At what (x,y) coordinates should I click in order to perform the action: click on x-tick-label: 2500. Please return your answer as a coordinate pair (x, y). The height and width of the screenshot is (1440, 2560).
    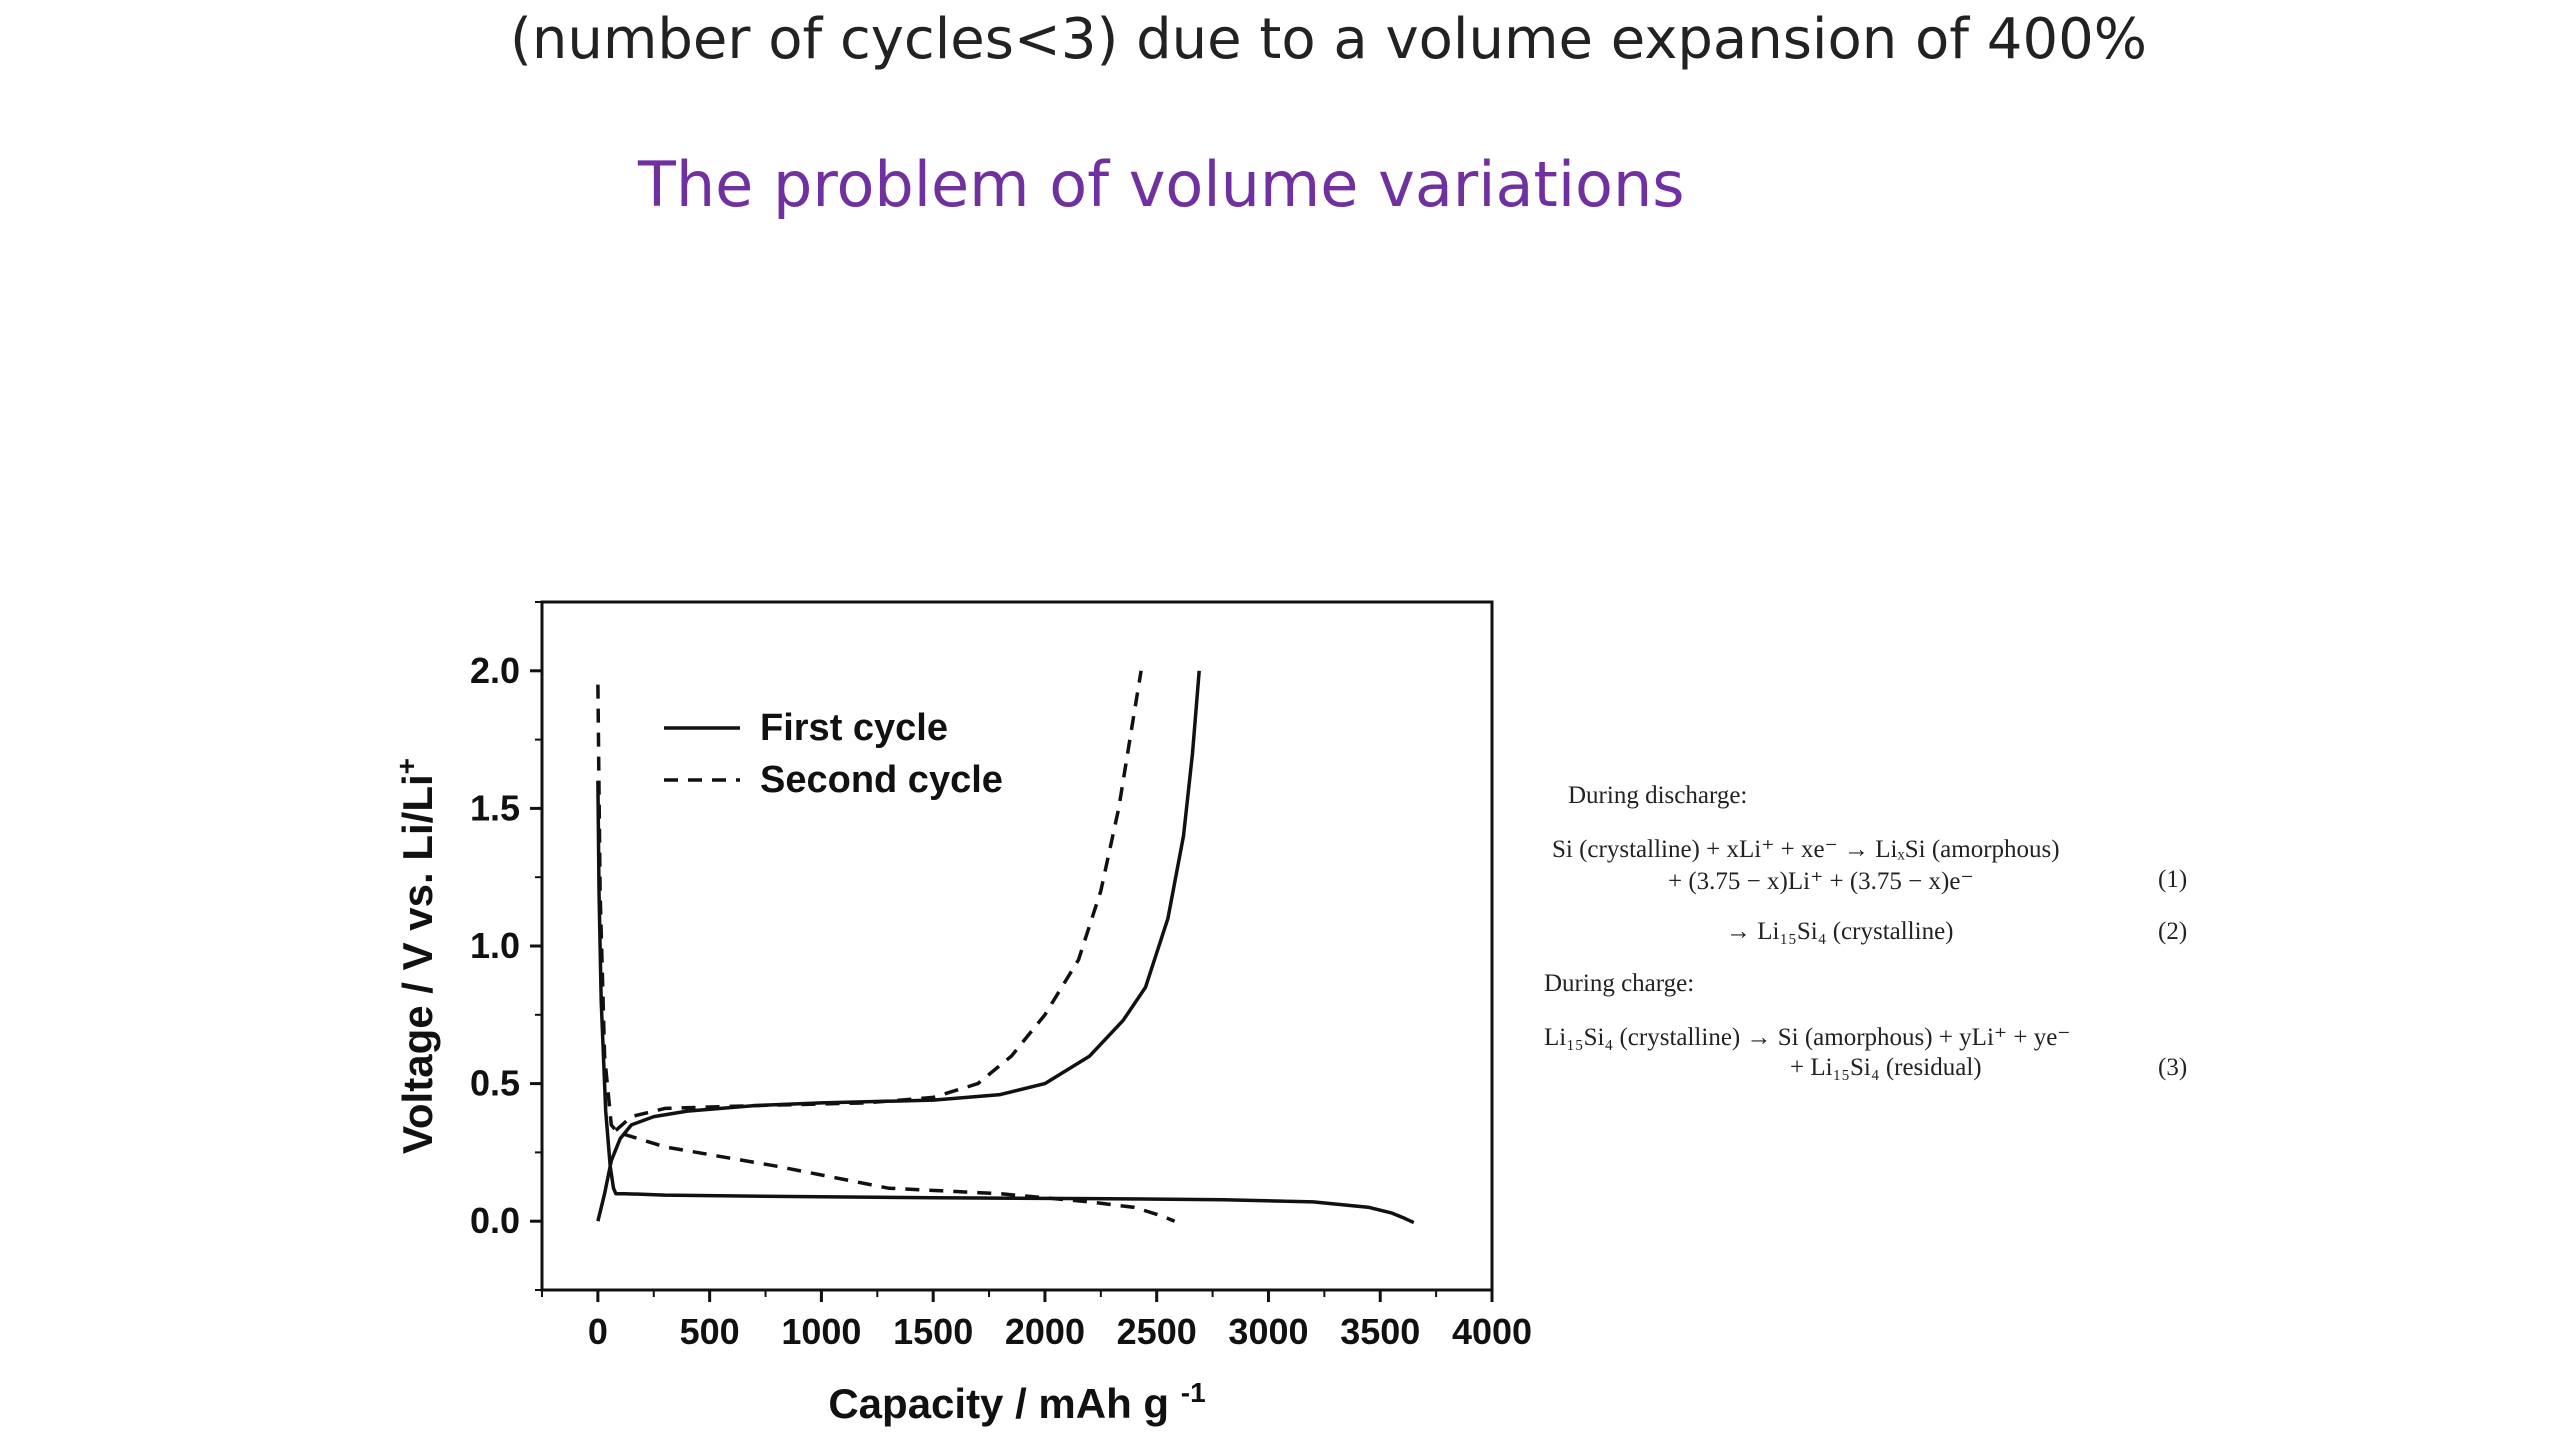
    Looking at the image, I should click on (1157, 1331).